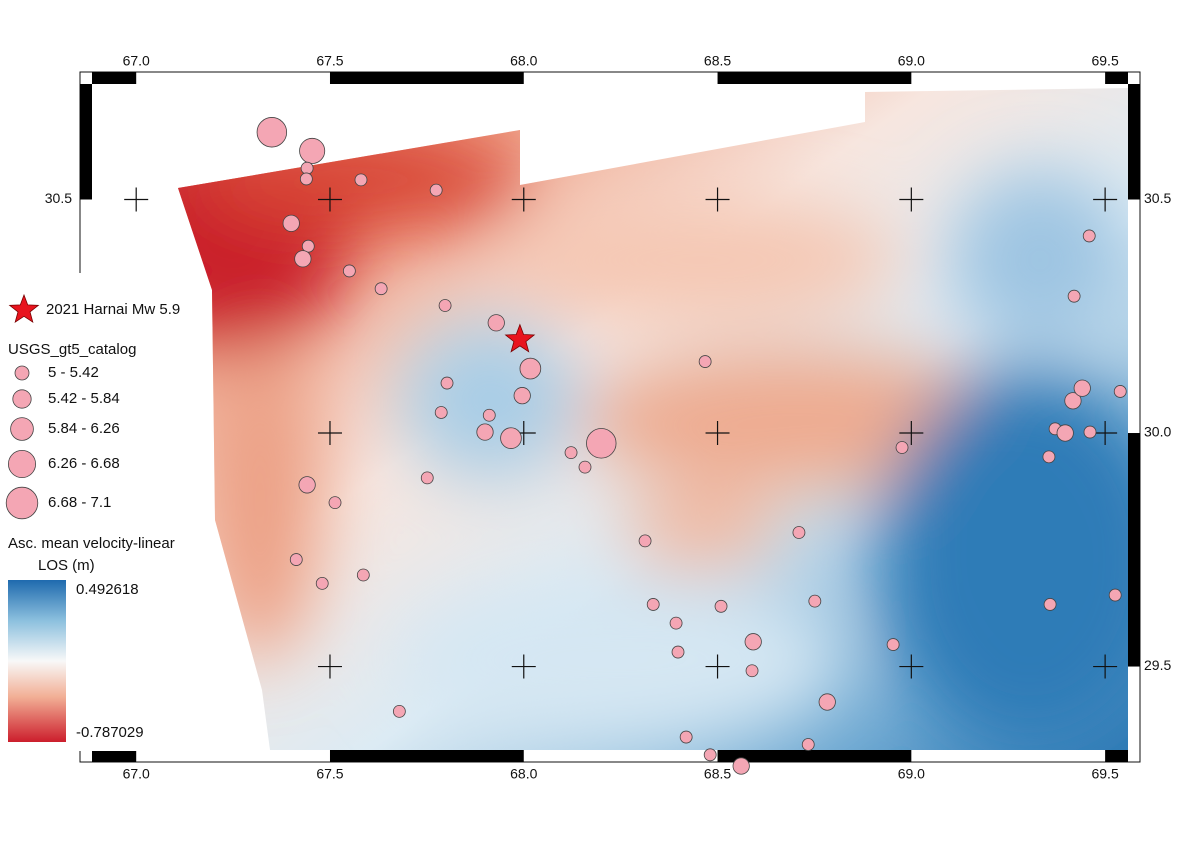 The width and height of the screenshot is (1200, 854). I want to click on legend-star, so click(24, 308).